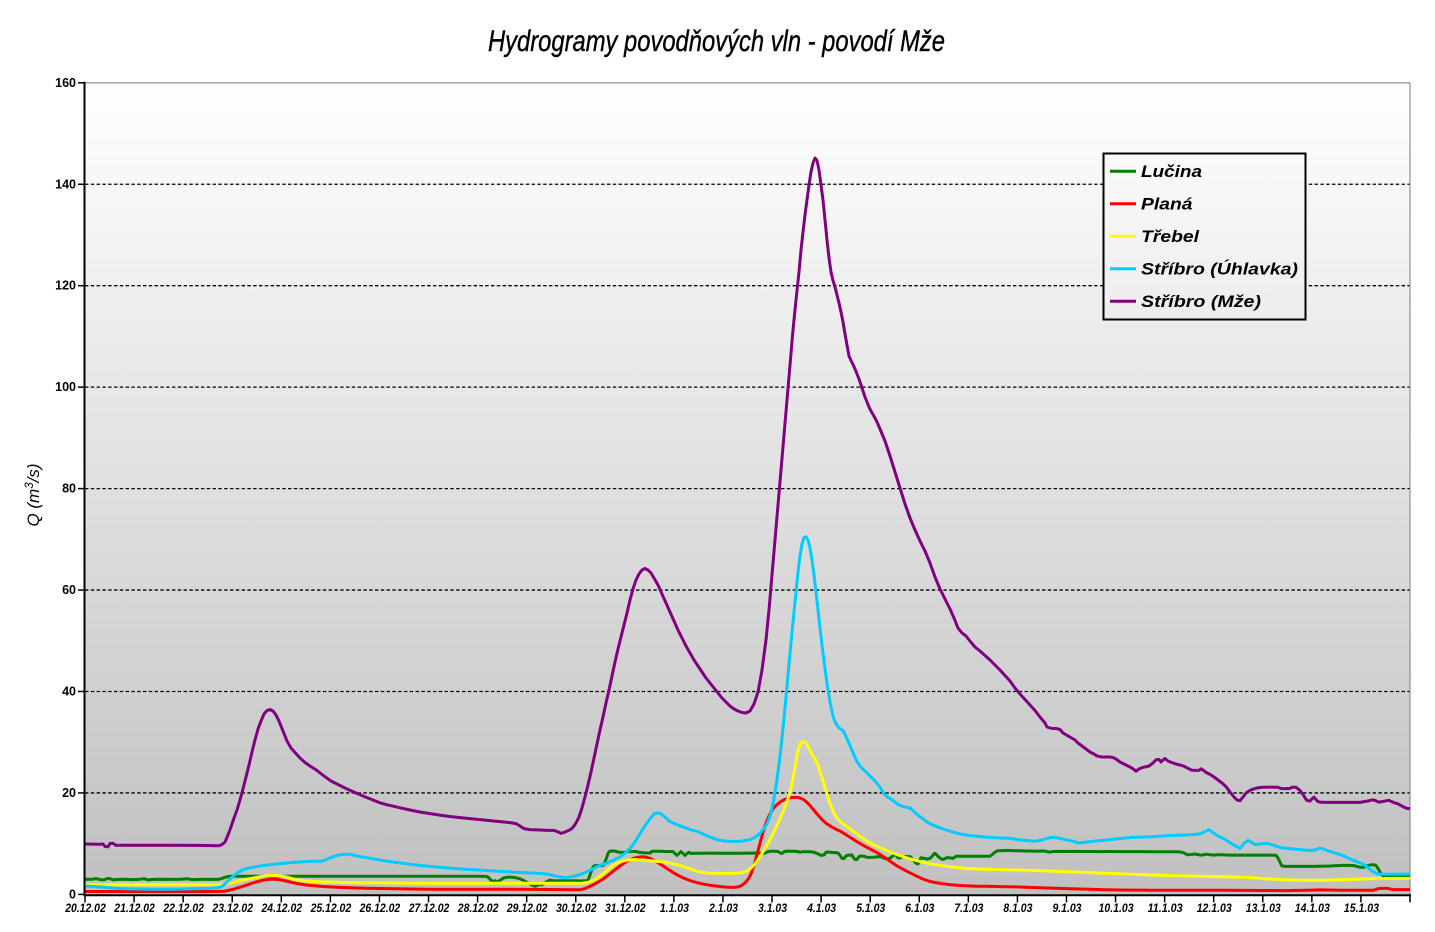  Describe the element at coordinates (527, 908) in the screenshot. I see `svg-text: 29.12.02` at that location.